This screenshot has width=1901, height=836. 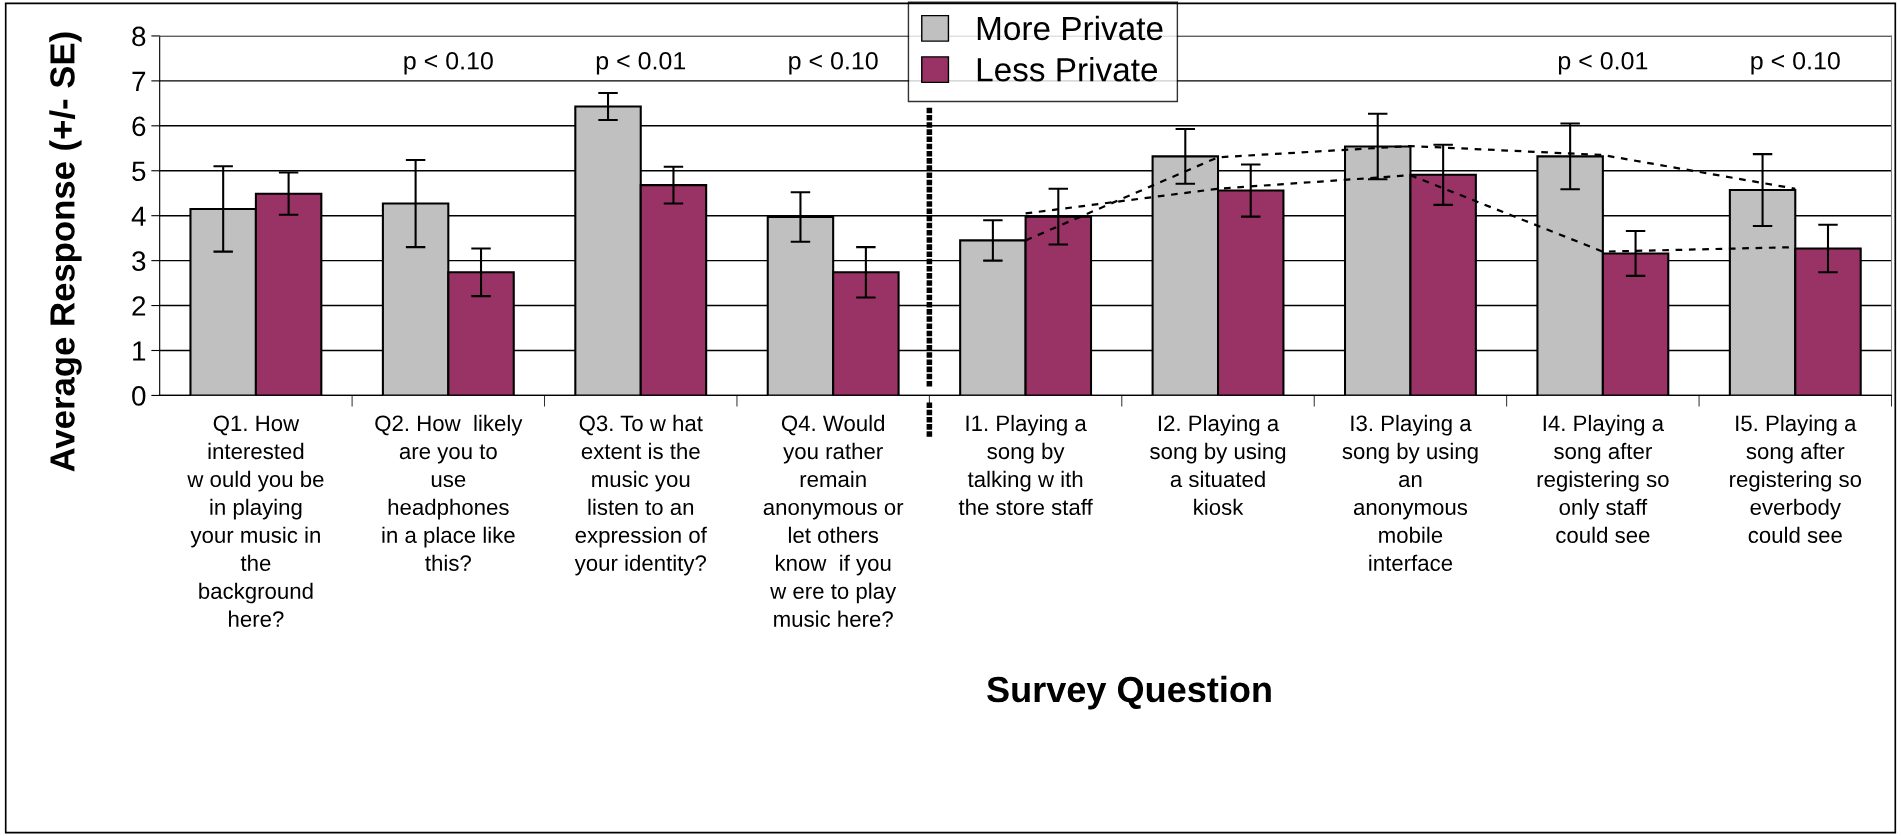 I want to click on y-axis-title: Average Response (+/- SE), so click(x=65, y=252).